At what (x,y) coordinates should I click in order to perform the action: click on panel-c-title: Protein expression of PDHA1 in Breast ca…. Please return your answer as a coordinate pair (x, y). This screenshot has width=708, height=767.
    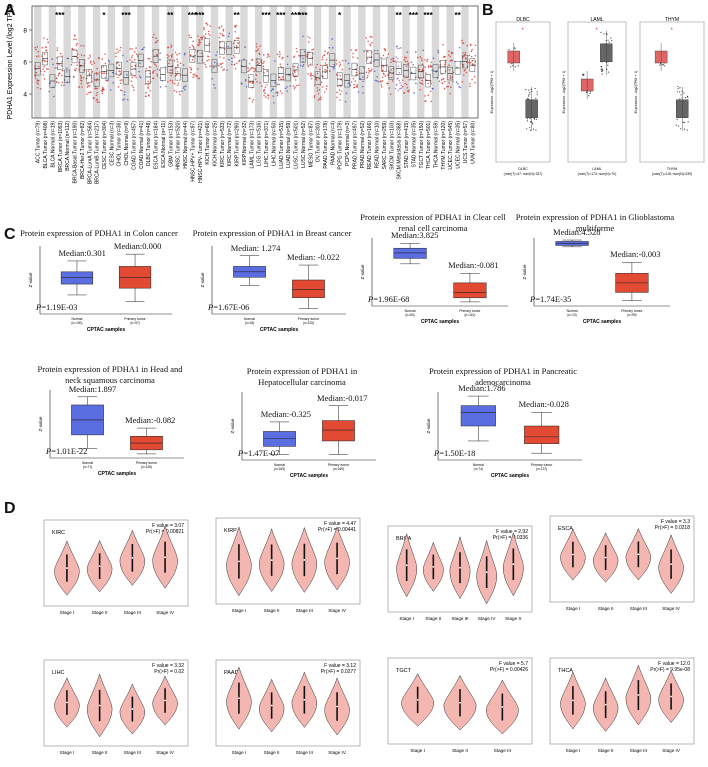
    Looking at the image, I should click on (272, 233).